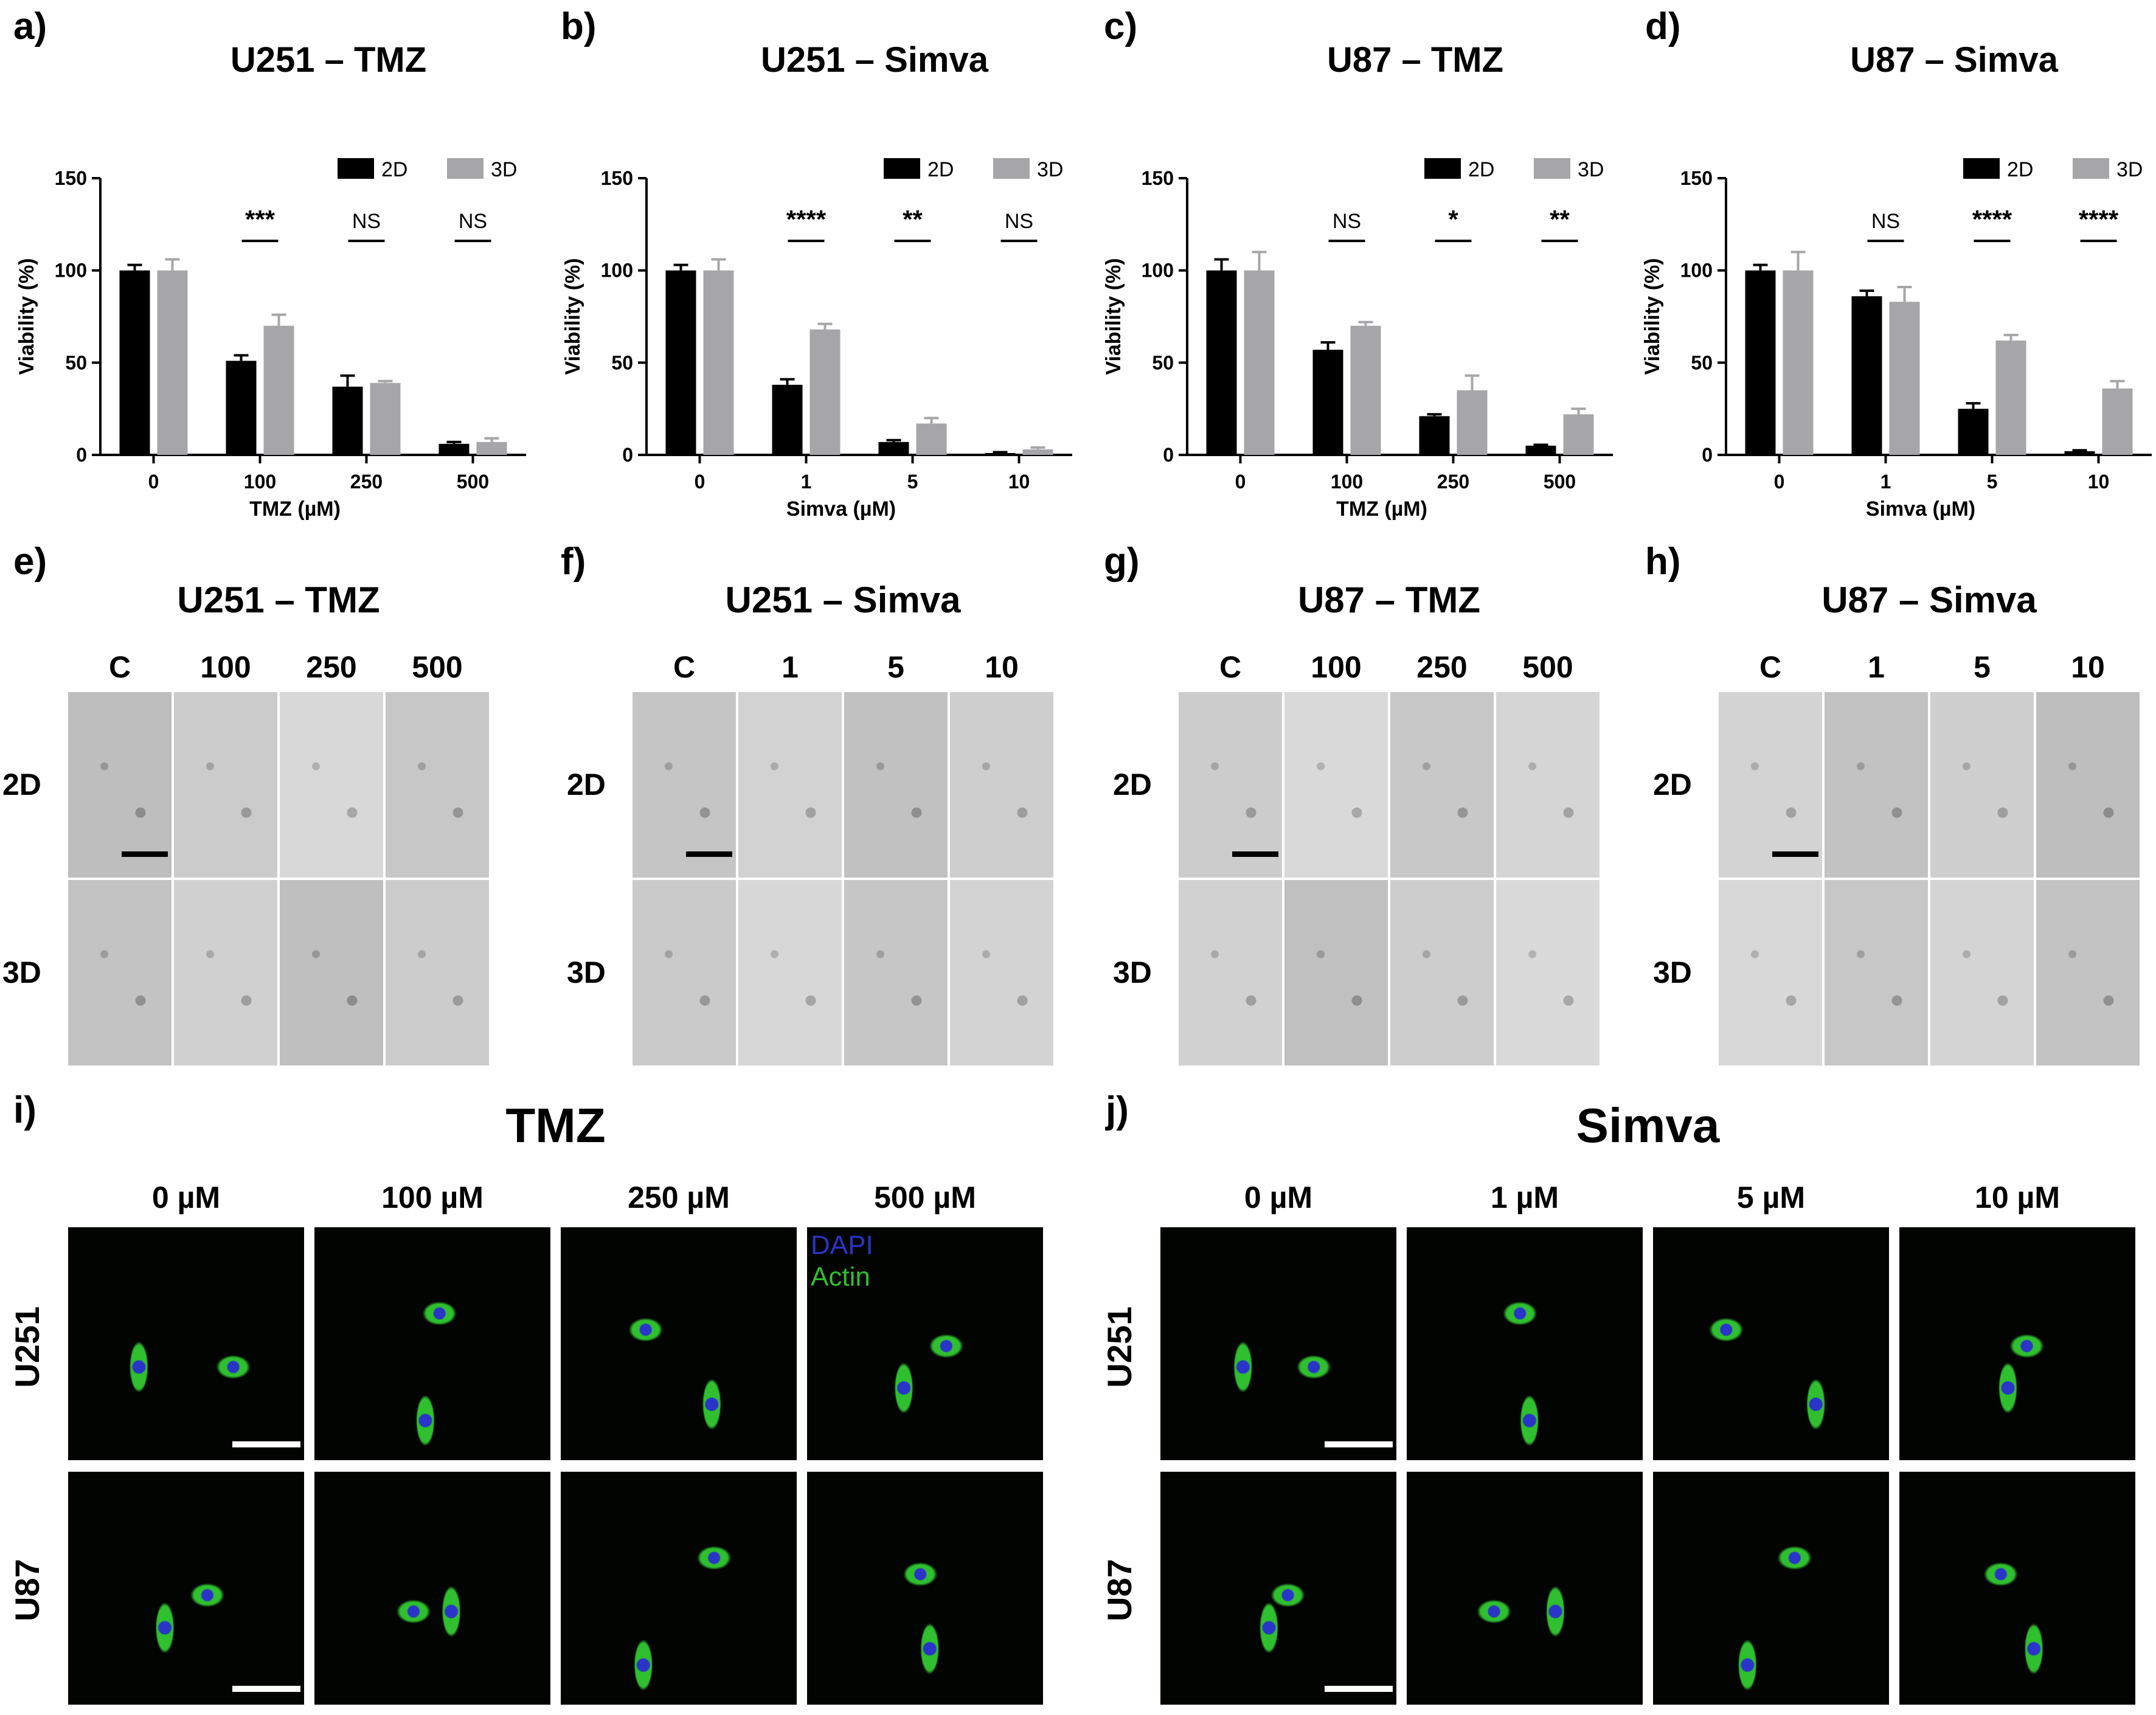 This screenshot has width=2156, height=1715. I want to click on x-tick-label: 10, so click(2099, 482).